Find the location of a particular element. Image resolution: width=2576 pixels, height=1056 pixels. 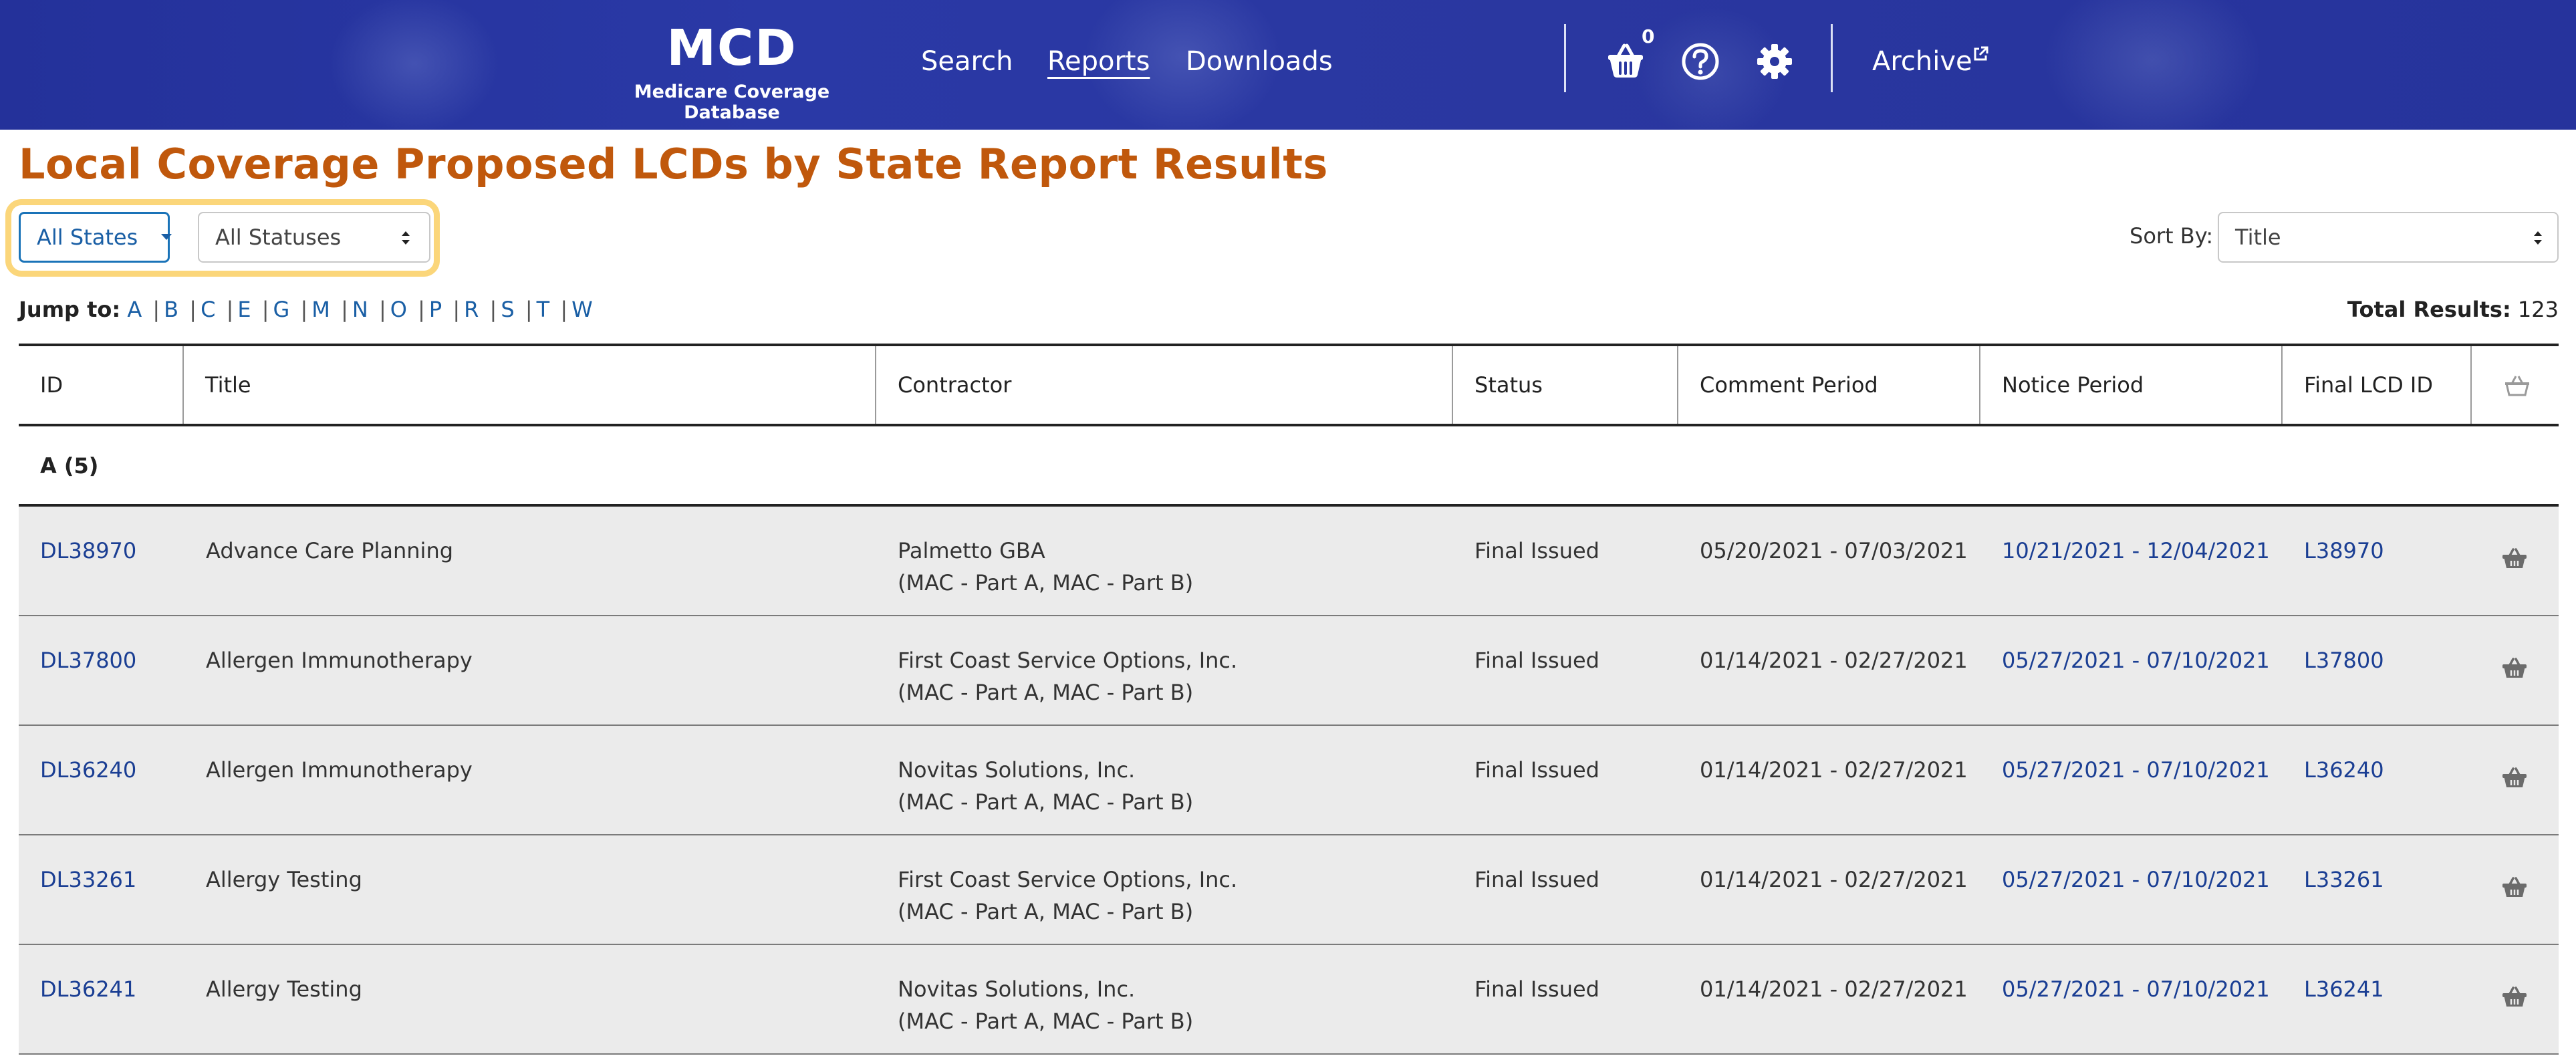

jump-letters: A | B | C | E | G | M | N | O | P | R | S | T | W is located at coordinates (359, 309).